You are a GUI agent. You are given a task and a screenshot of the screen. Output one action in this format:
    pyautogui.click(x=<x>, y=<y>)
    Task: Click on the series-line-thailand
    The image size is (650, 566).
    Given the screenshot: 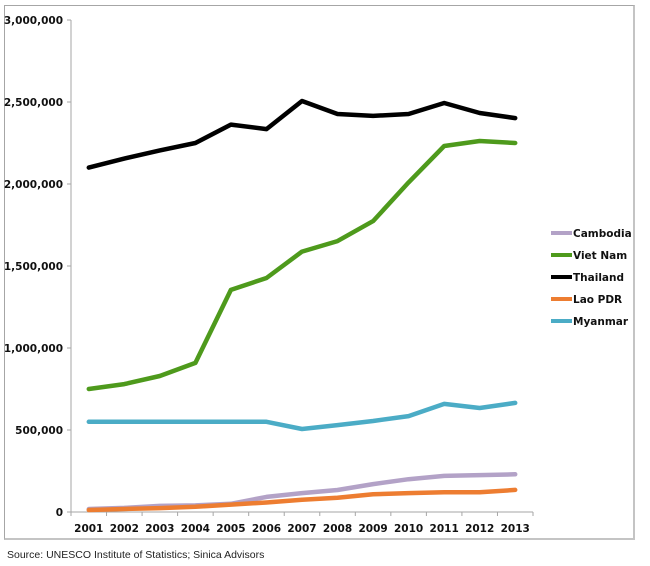 What is the action you would take?
    pyautogui.click(x=302, y=134)
    